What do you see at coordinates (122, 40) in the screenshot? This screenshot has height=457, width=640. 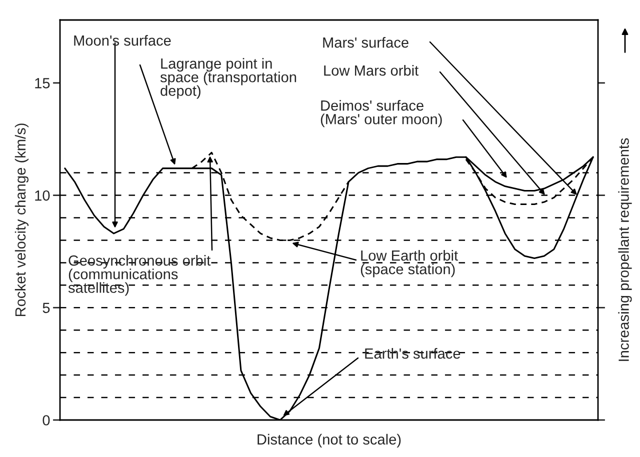 I see `annotation: Moon's surface` at bounding box center [122, 40].